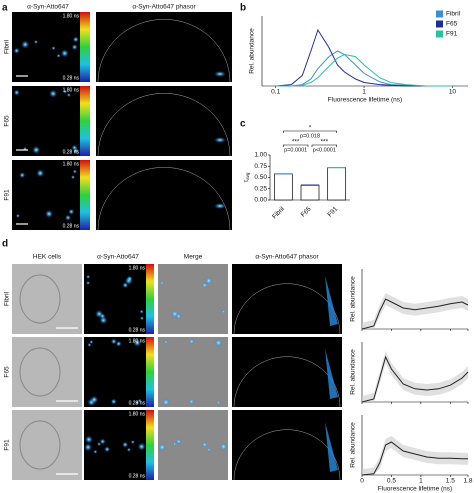  Describe the element at coordinates (243, 8) in the screenshot. I see `panel-label: b` at that location.